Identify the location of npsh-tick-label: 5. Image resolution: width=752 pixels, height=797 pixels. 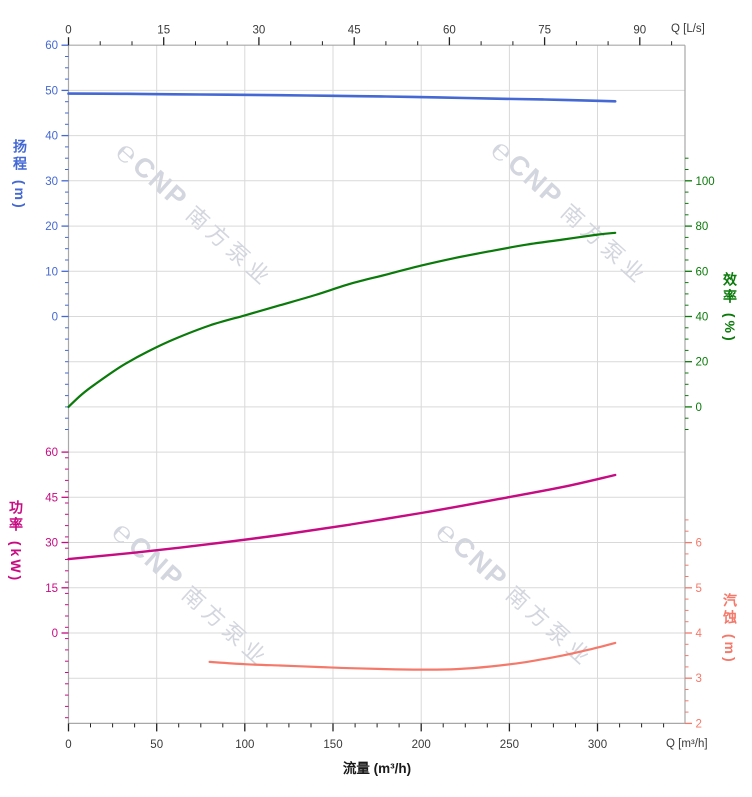
(699, 589).